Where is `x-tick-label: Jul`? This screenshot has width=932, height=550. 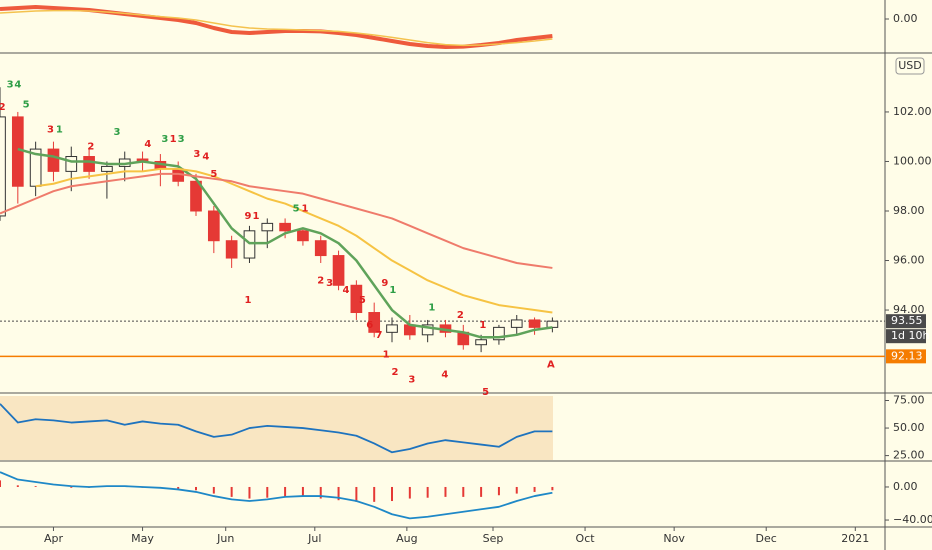
x-tick-label: Jul is located at coordinates (314, 538).